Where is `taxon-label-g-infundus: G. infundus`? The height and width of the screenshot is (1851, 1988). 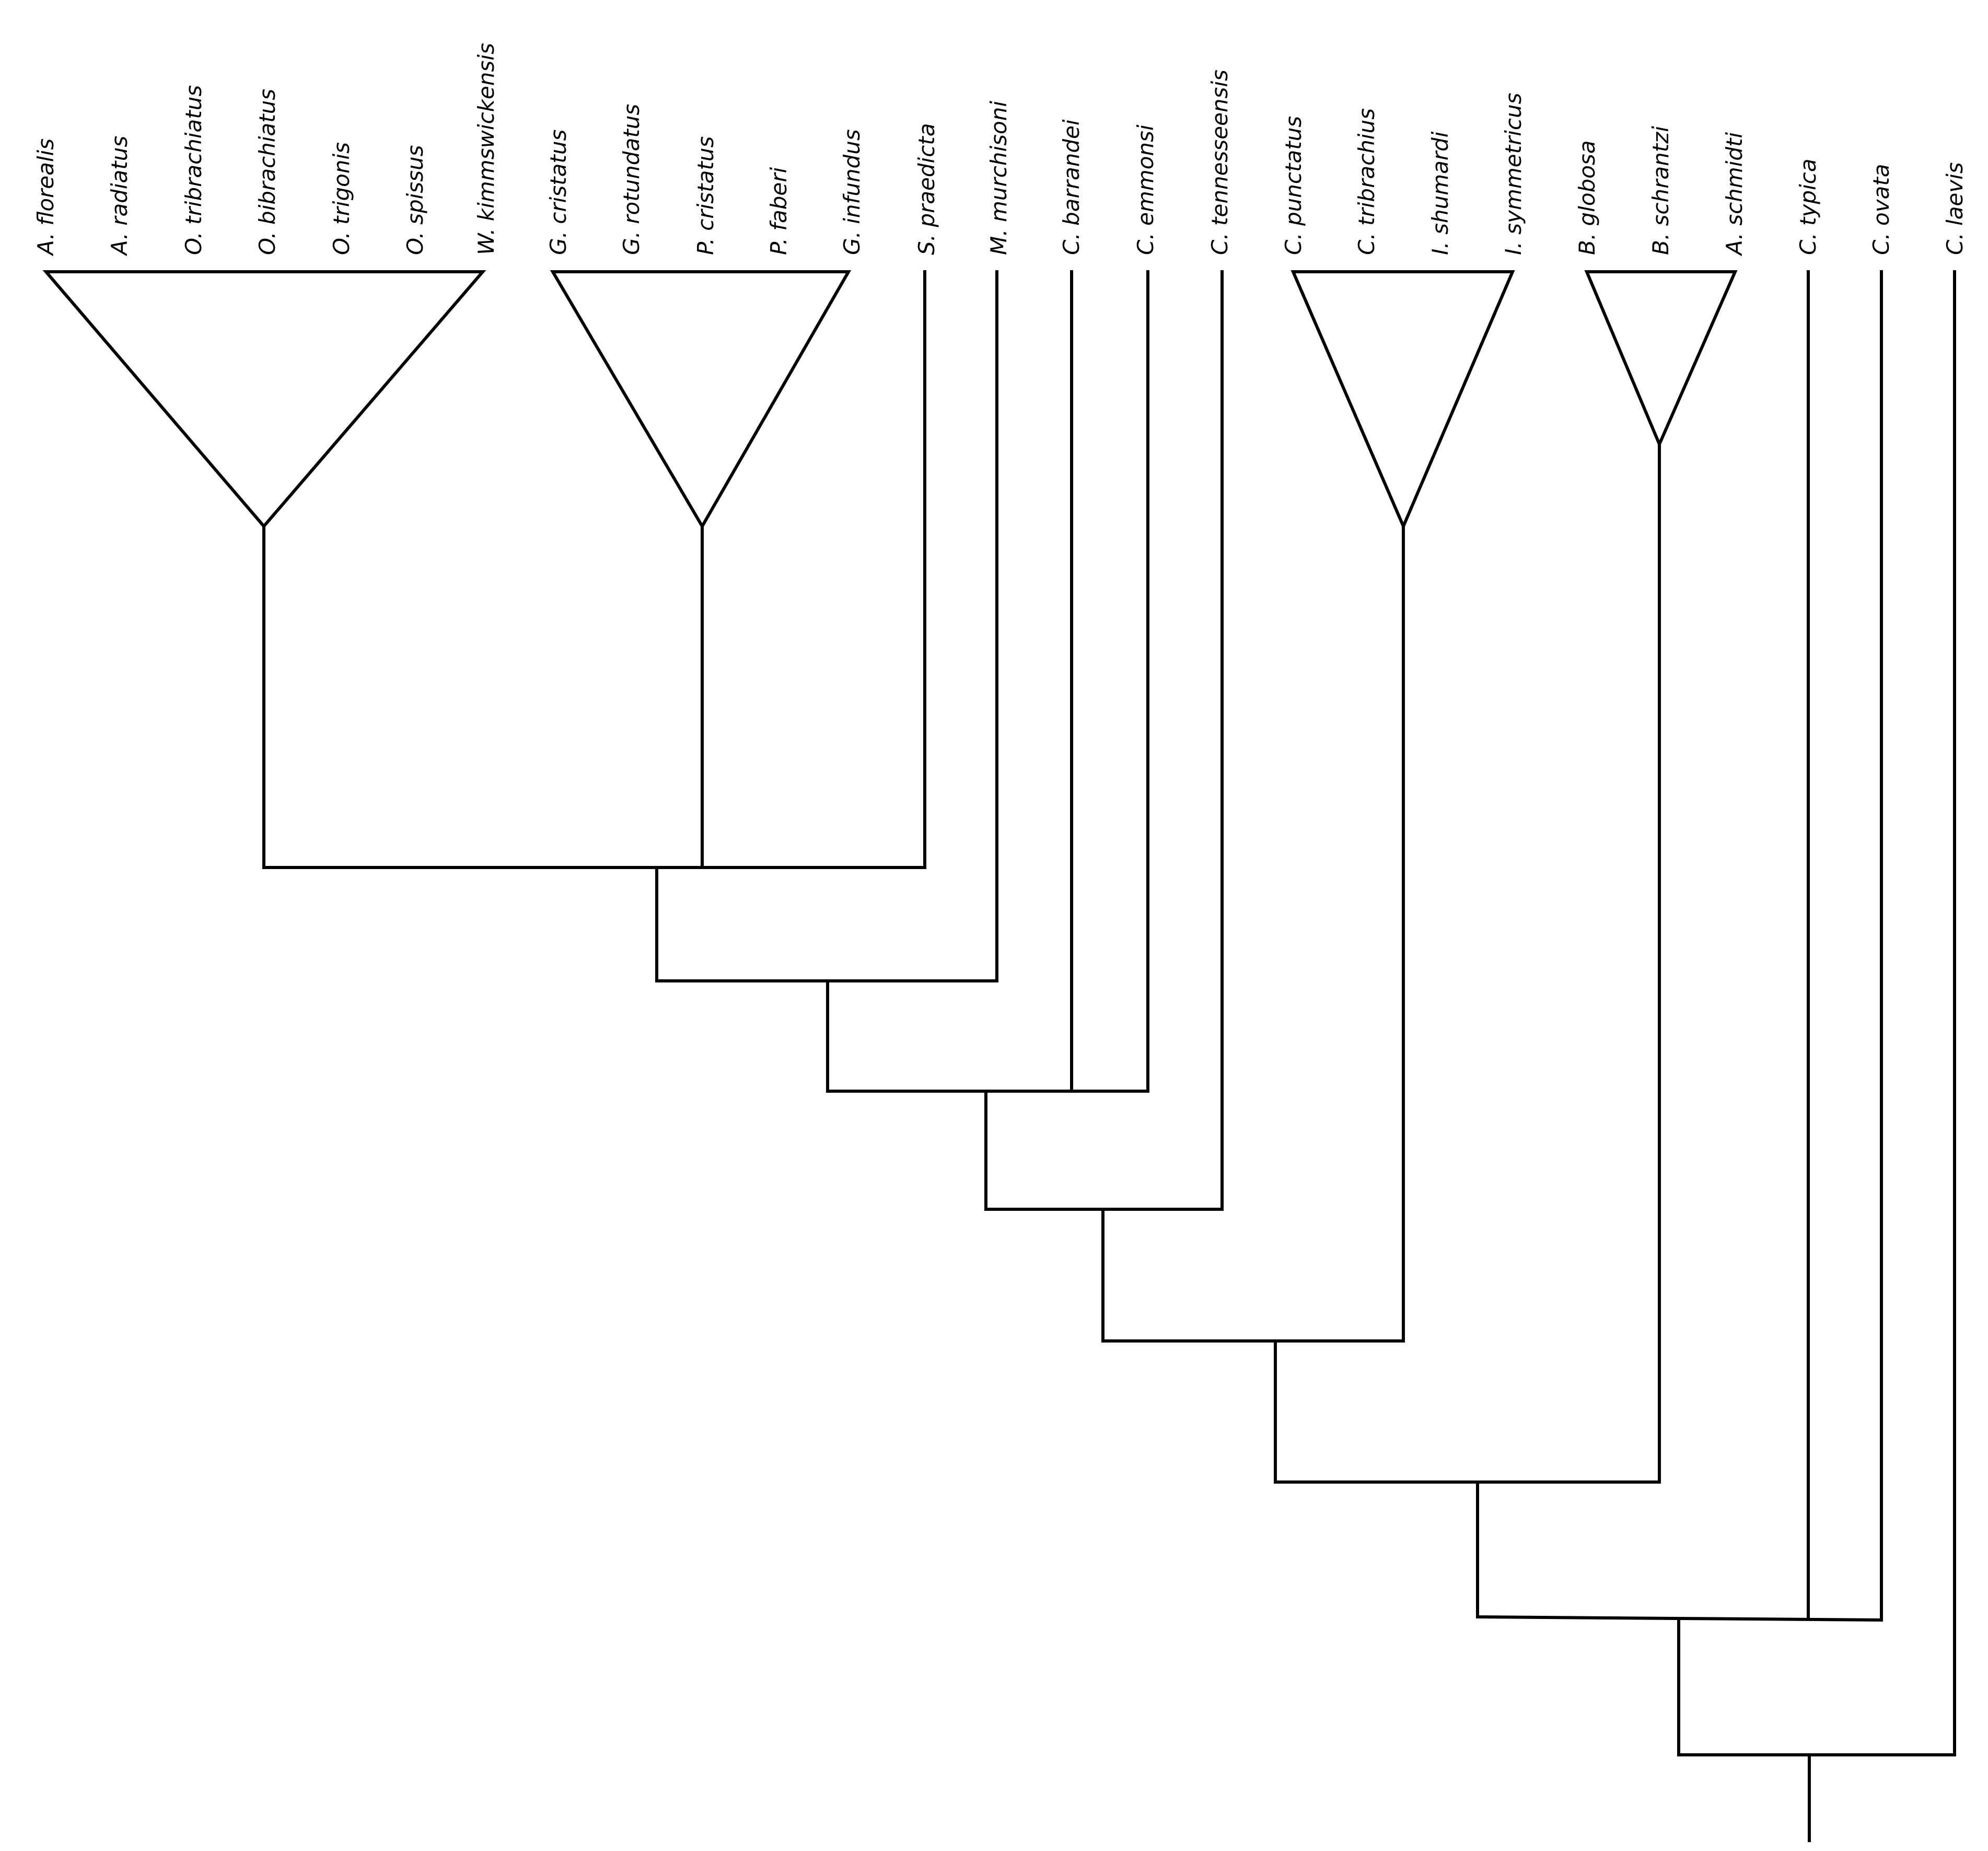 taxon-label-g-infundus: G. infundus is located at coordinates (852, 192).